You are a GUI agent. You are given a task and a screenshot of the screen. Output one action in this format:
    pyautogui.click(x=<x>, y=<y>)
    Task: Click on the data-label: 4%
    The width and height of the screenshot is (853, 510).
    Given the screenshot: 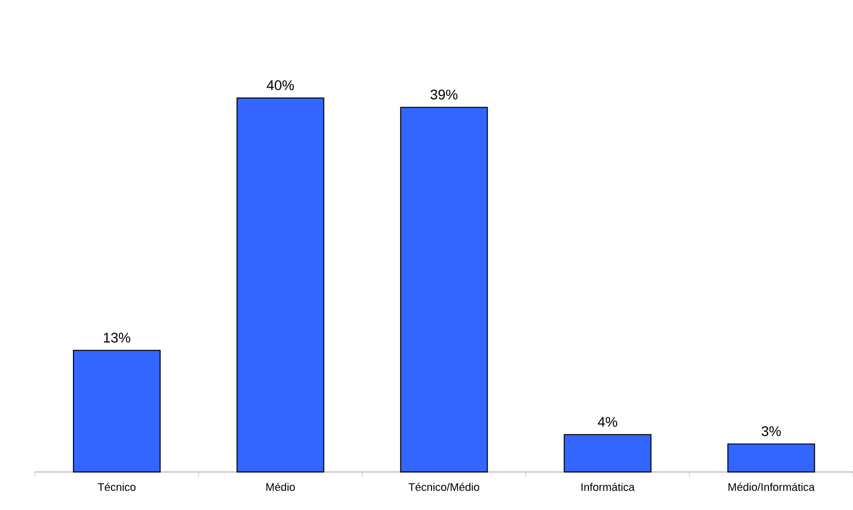 What is the action you would take?
    pyautogui.click(x=608, y=421)
    